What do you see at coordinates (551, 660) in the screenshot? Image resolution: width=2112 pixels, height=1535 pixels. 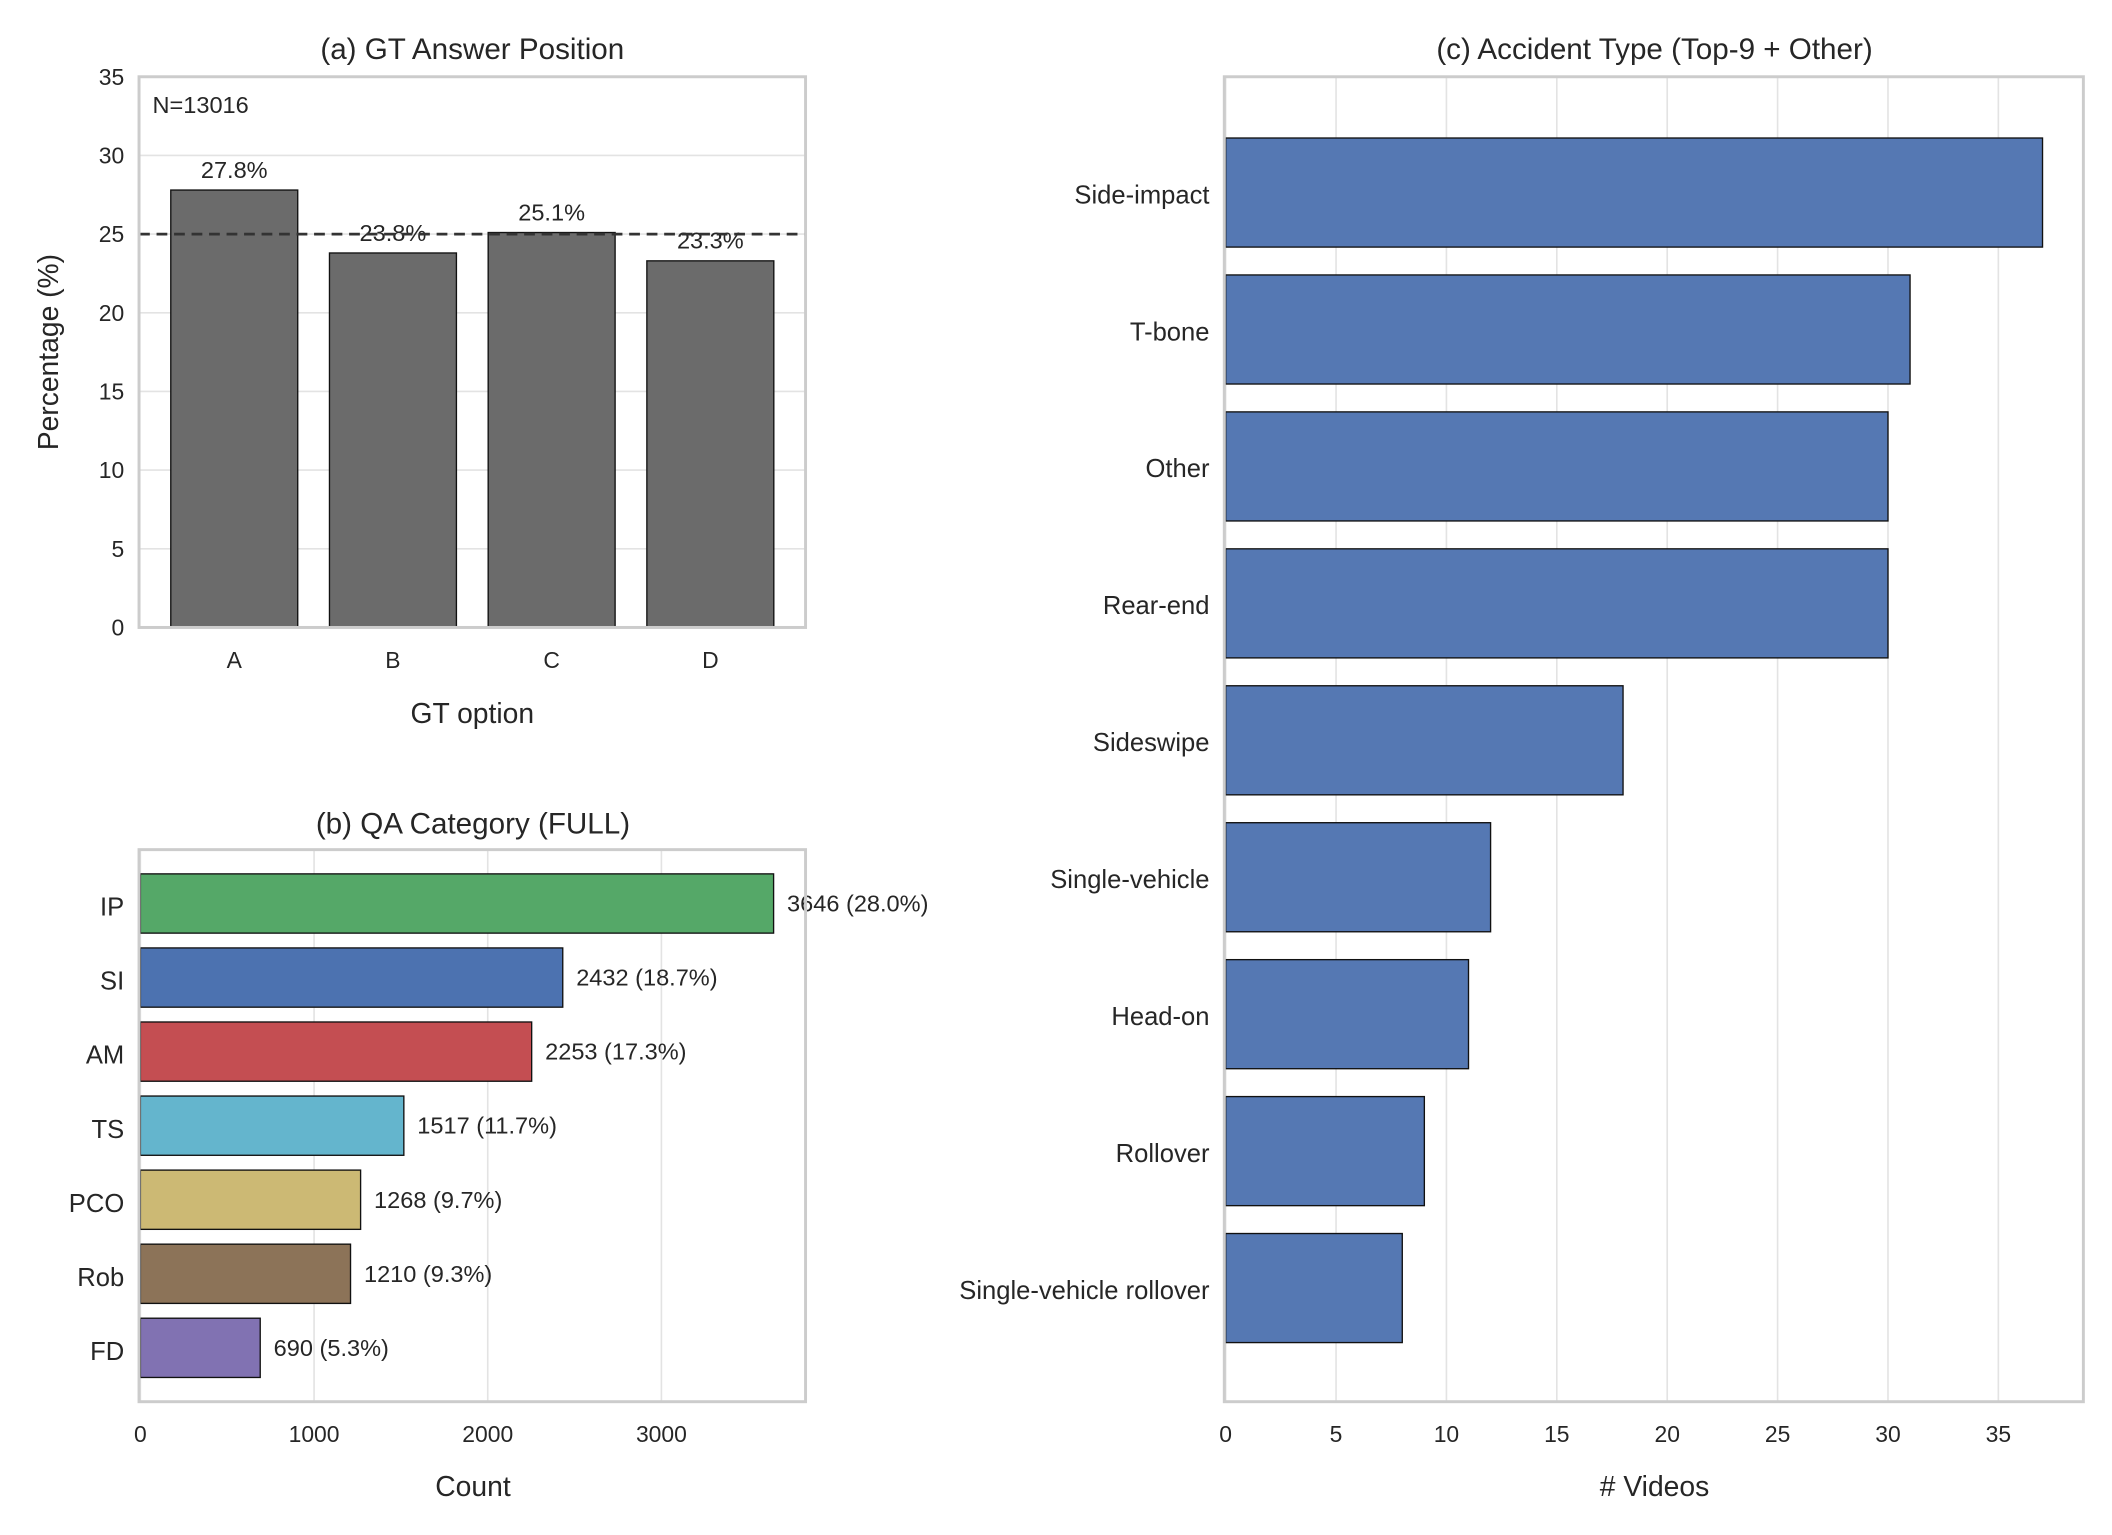 I see `x-tick-label: C` at bounding box center [551, 660].